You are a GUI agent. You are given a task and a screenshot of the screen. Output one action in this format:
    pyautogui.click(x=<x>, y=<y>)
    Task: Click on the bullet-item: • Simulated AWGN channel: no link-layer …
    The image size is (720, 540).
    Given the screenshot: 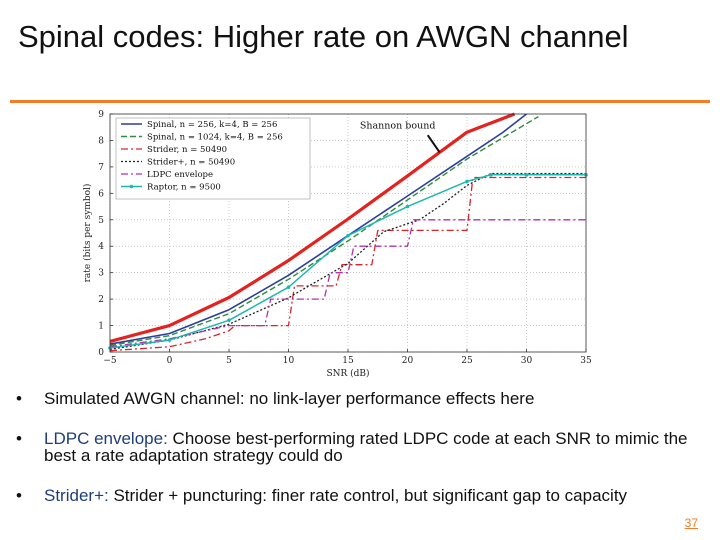 What is the action you would take?
    pyautogui.click(x=364, y=398)
    